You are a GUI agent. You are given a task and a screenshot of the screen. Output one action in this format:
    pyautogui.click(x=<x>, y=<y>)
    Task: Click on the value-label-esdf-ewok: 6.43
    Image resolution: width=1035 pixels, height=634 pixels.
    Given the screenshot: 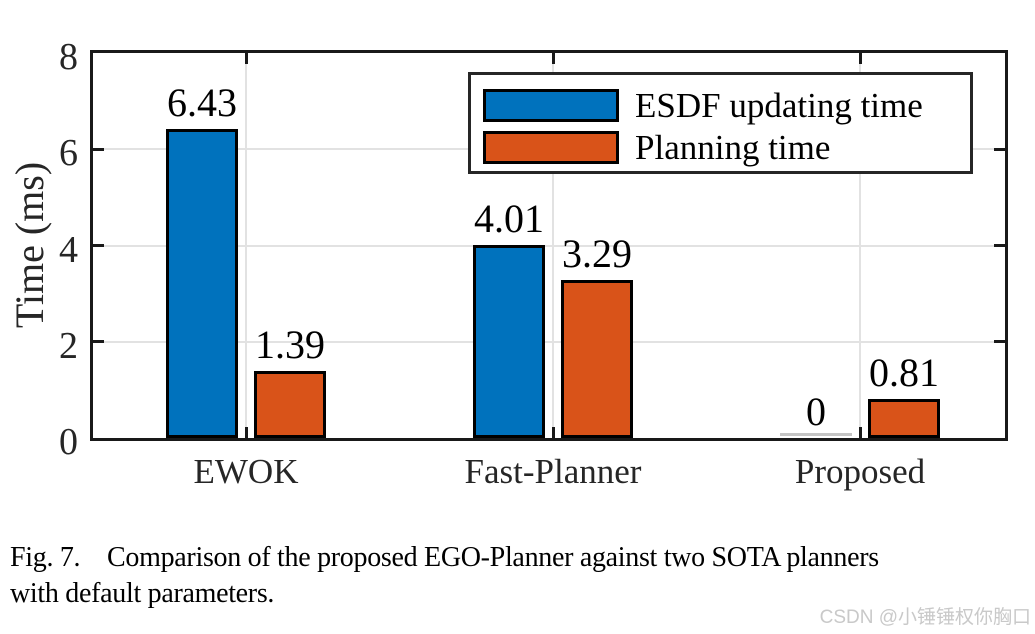 What is the action you would take?
    pyautogui.click(x=202, y=102)
    